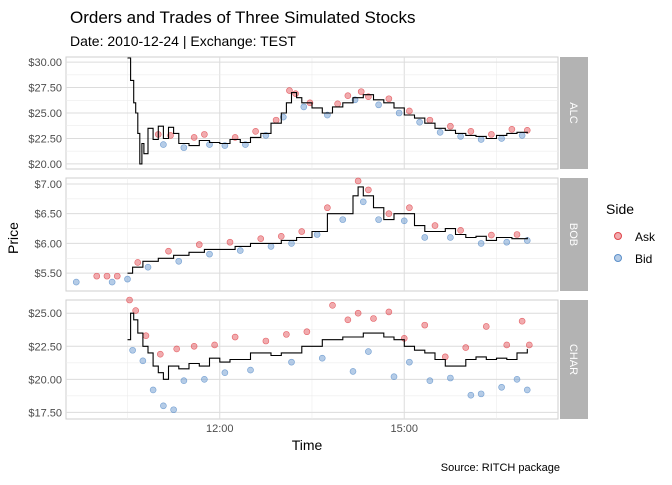  Describe the element at coordinates (45, 413) in the screenshot. I see `y-tick-label-char-0: $17.50` at that location.